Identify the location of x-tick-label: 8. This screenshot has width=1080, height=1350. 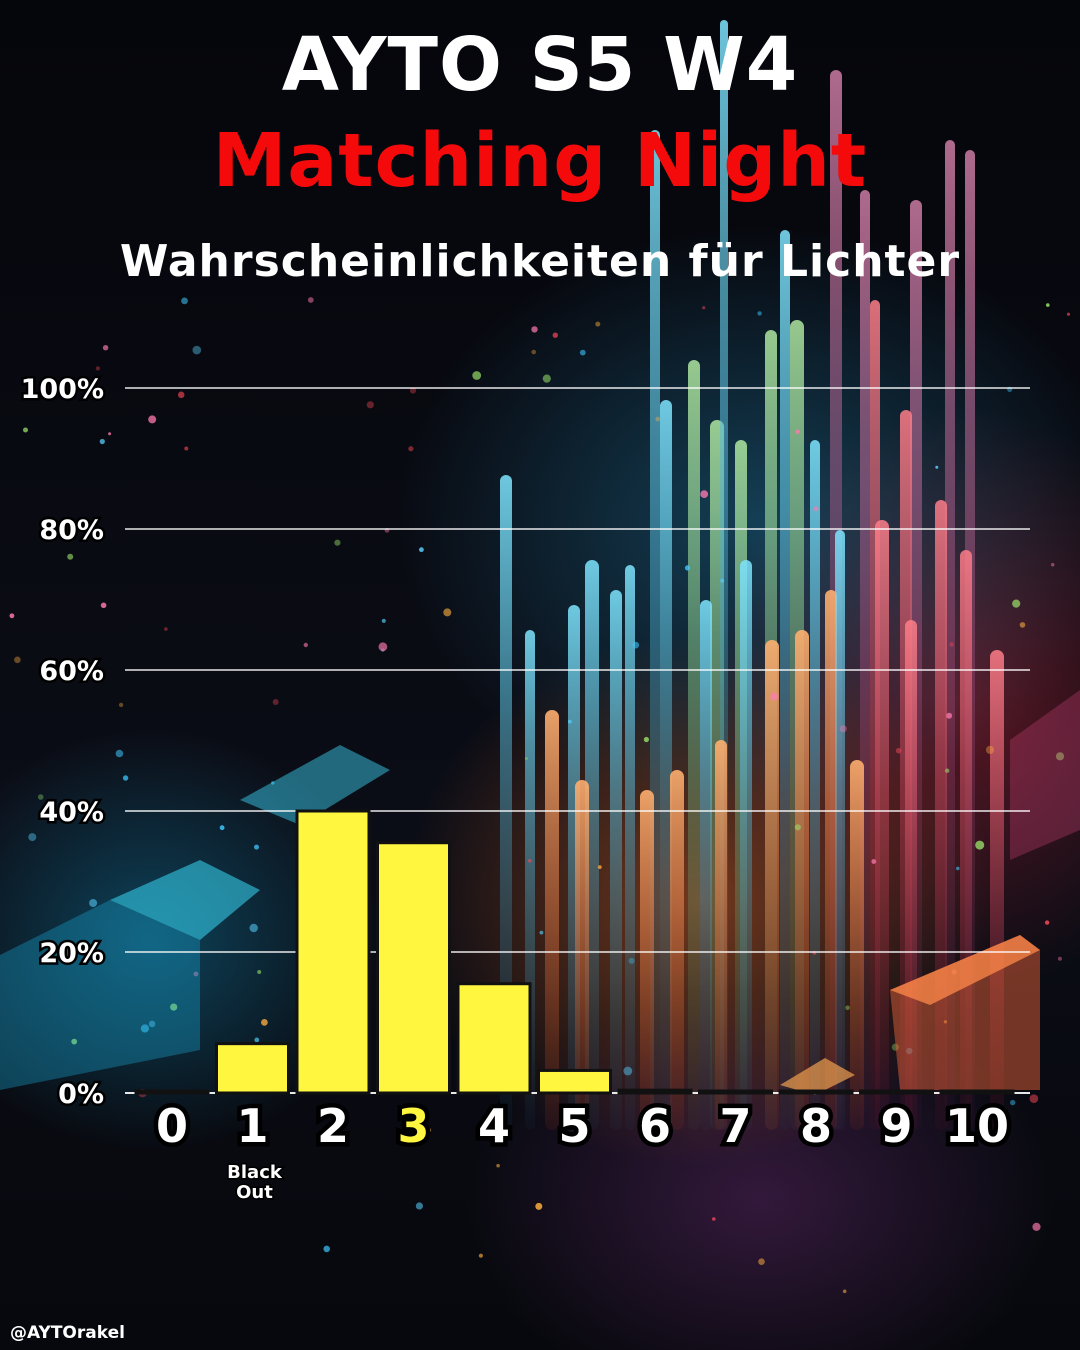
(816, 1126).